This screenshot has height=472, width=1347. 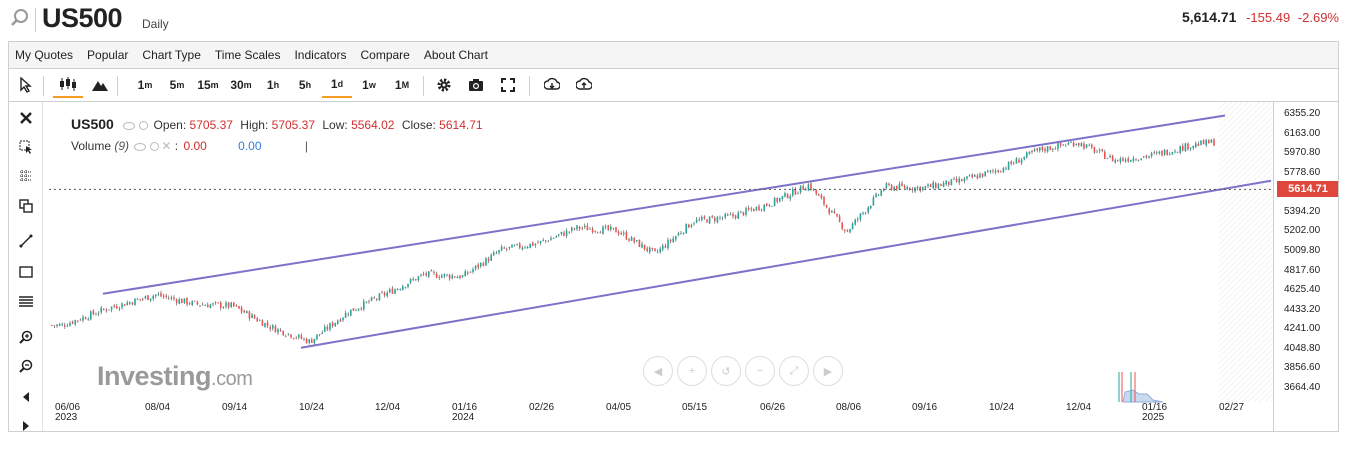 I want to click on reset-button: ↺, so click(x=726, y=371).